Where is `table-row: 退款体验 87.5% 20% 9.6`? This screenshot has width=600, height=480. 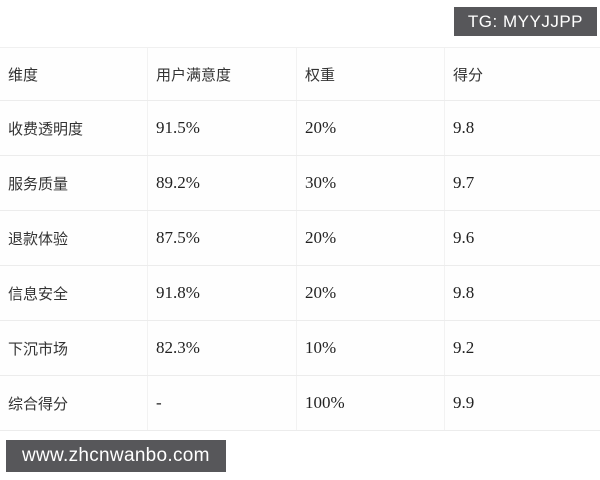
table-row: 退款体验 87.5% 20% 9.6 is located at coordinates (300, 238).